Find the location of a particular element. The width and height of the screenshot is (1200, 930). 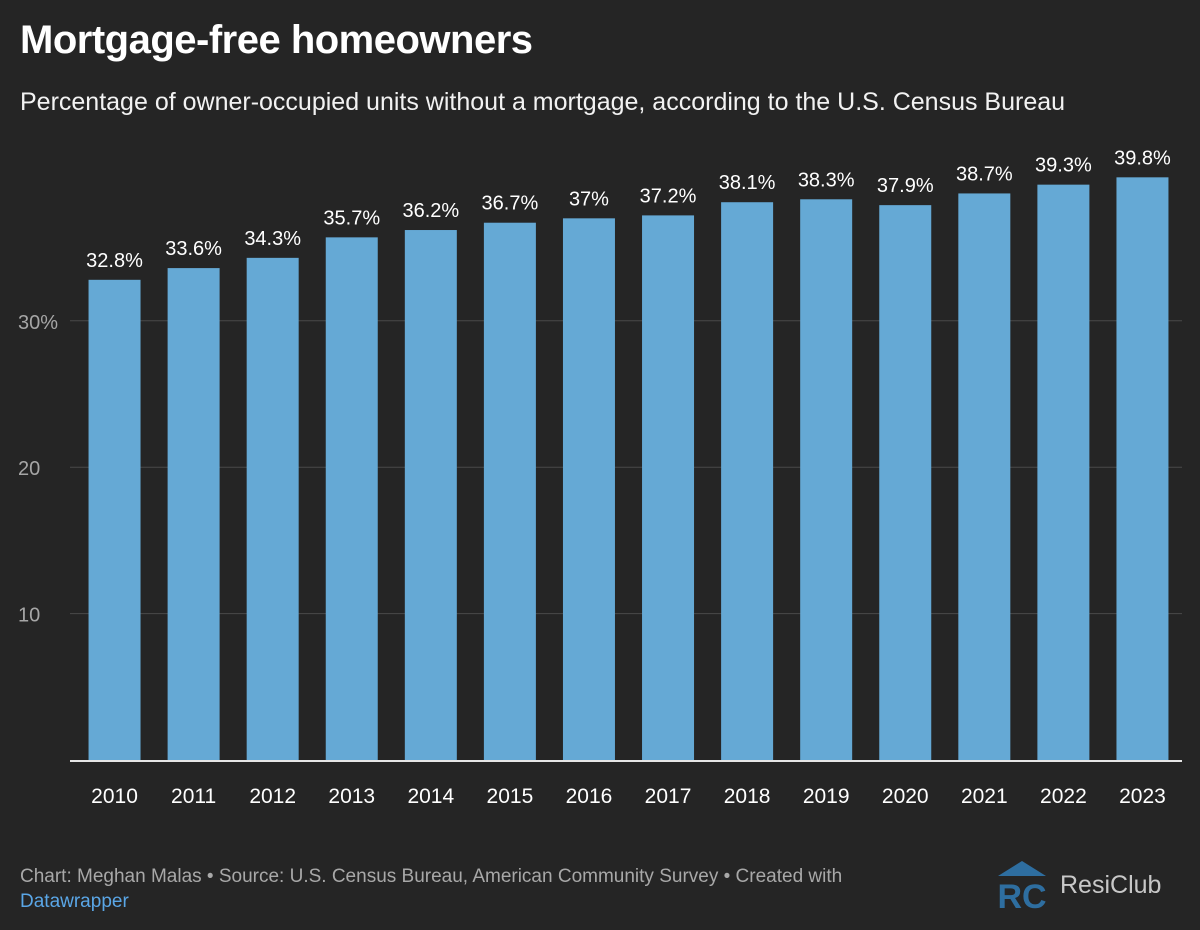

chart-title: Mortgage-free homeowners is located at coordinates (276, 40).